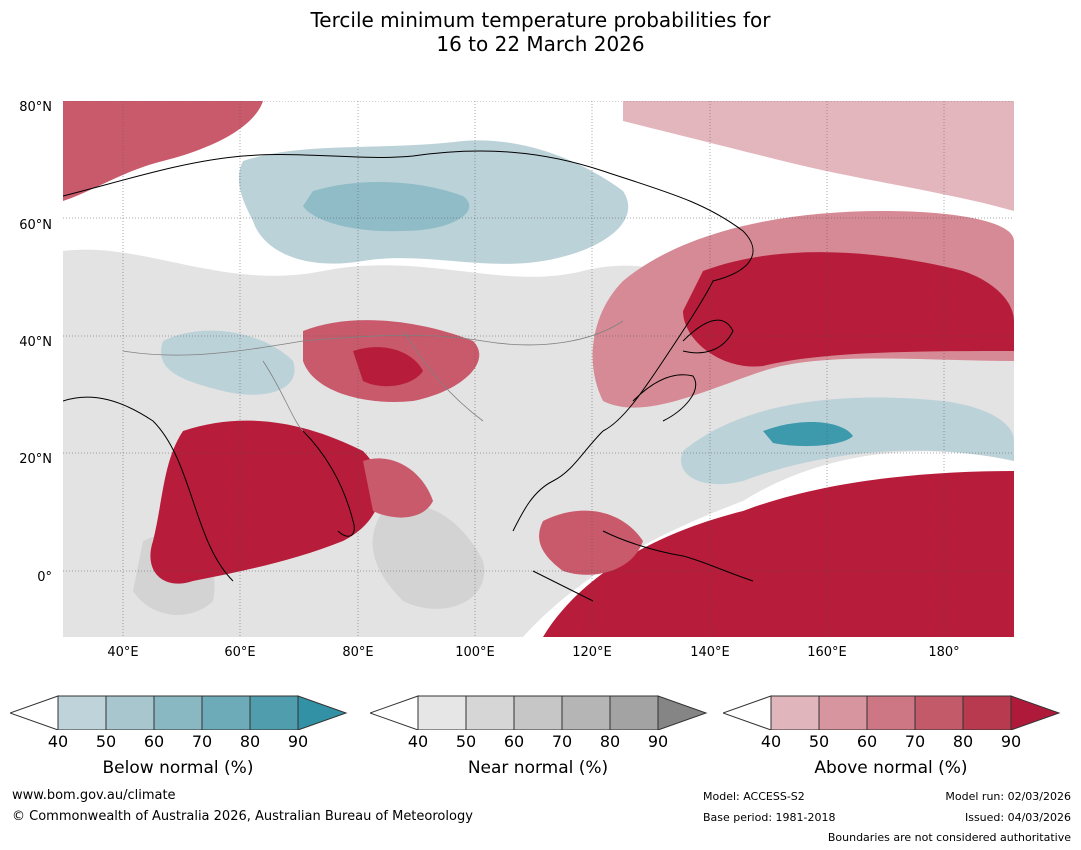 This screenshot has height=850, width=1081. I want to click on below-normal-pacific, so click(847, 441).